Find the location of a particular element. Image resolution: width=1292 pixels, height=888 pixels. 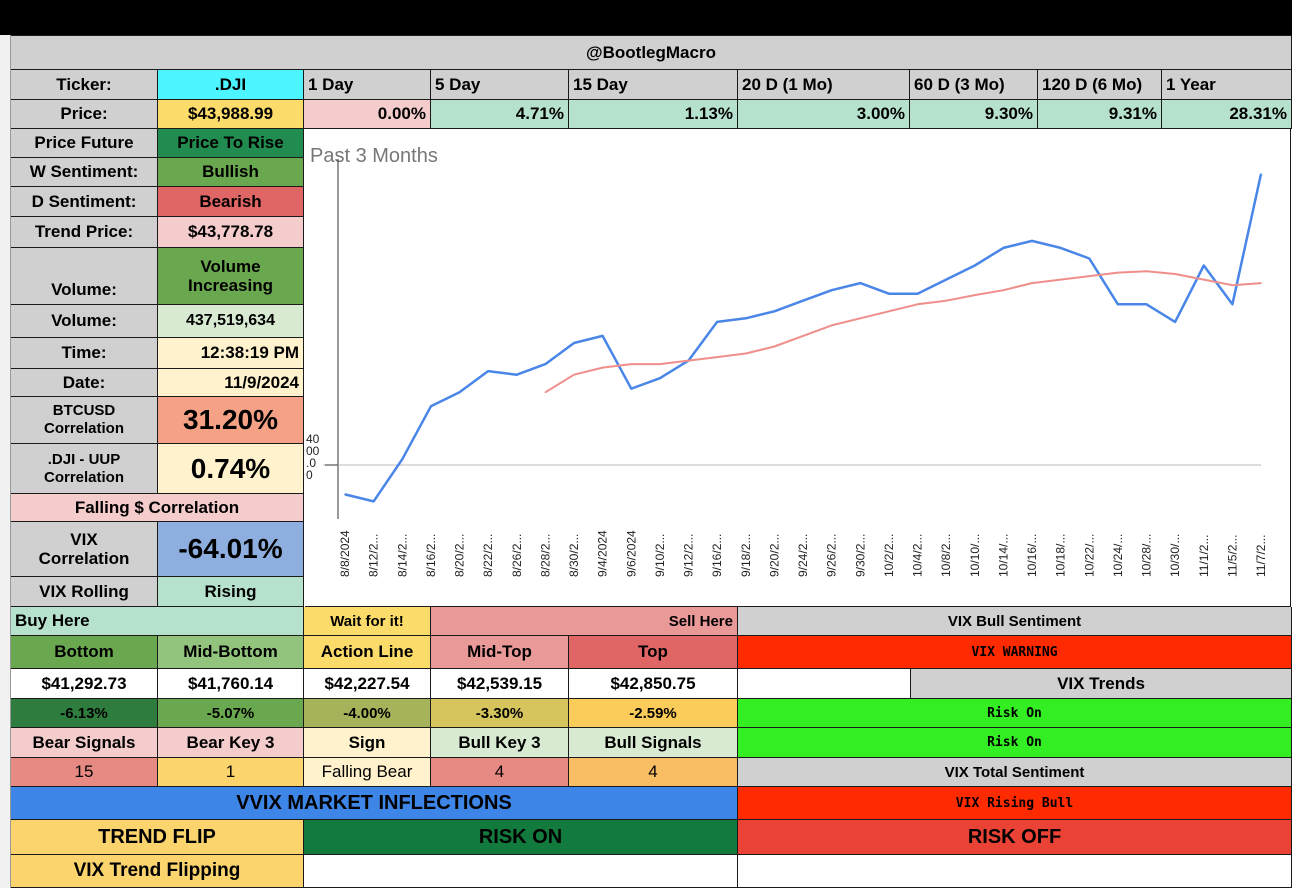

vix-corr-label-line1: VIX is located at coordinates (84, 539).